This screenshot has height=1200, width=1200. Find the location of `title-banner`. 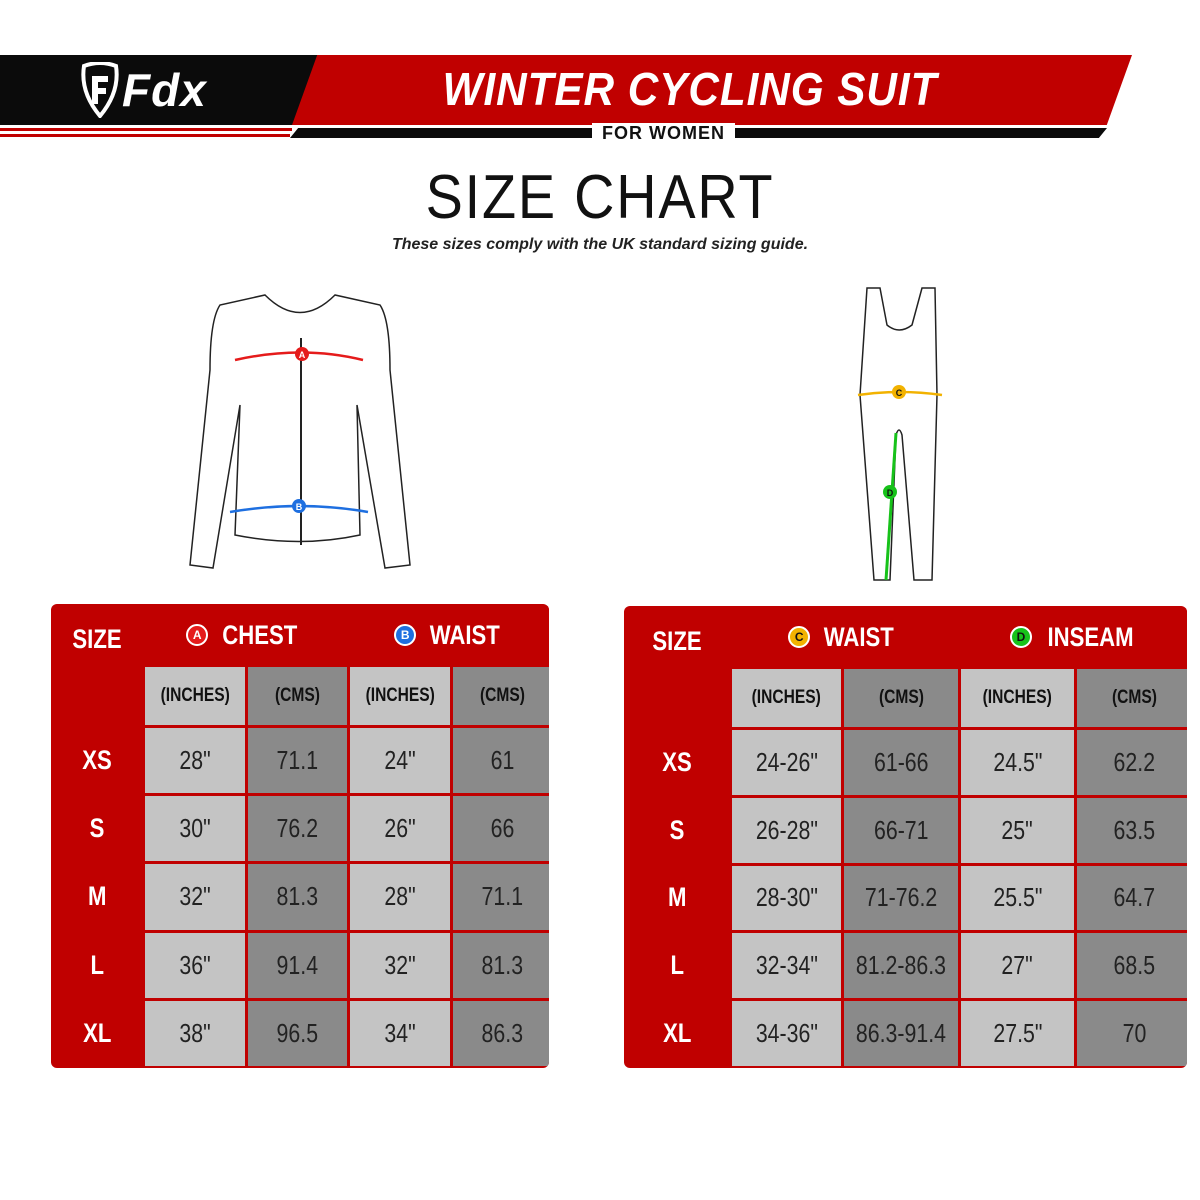

title-banner is located at coordinates (712, 90).